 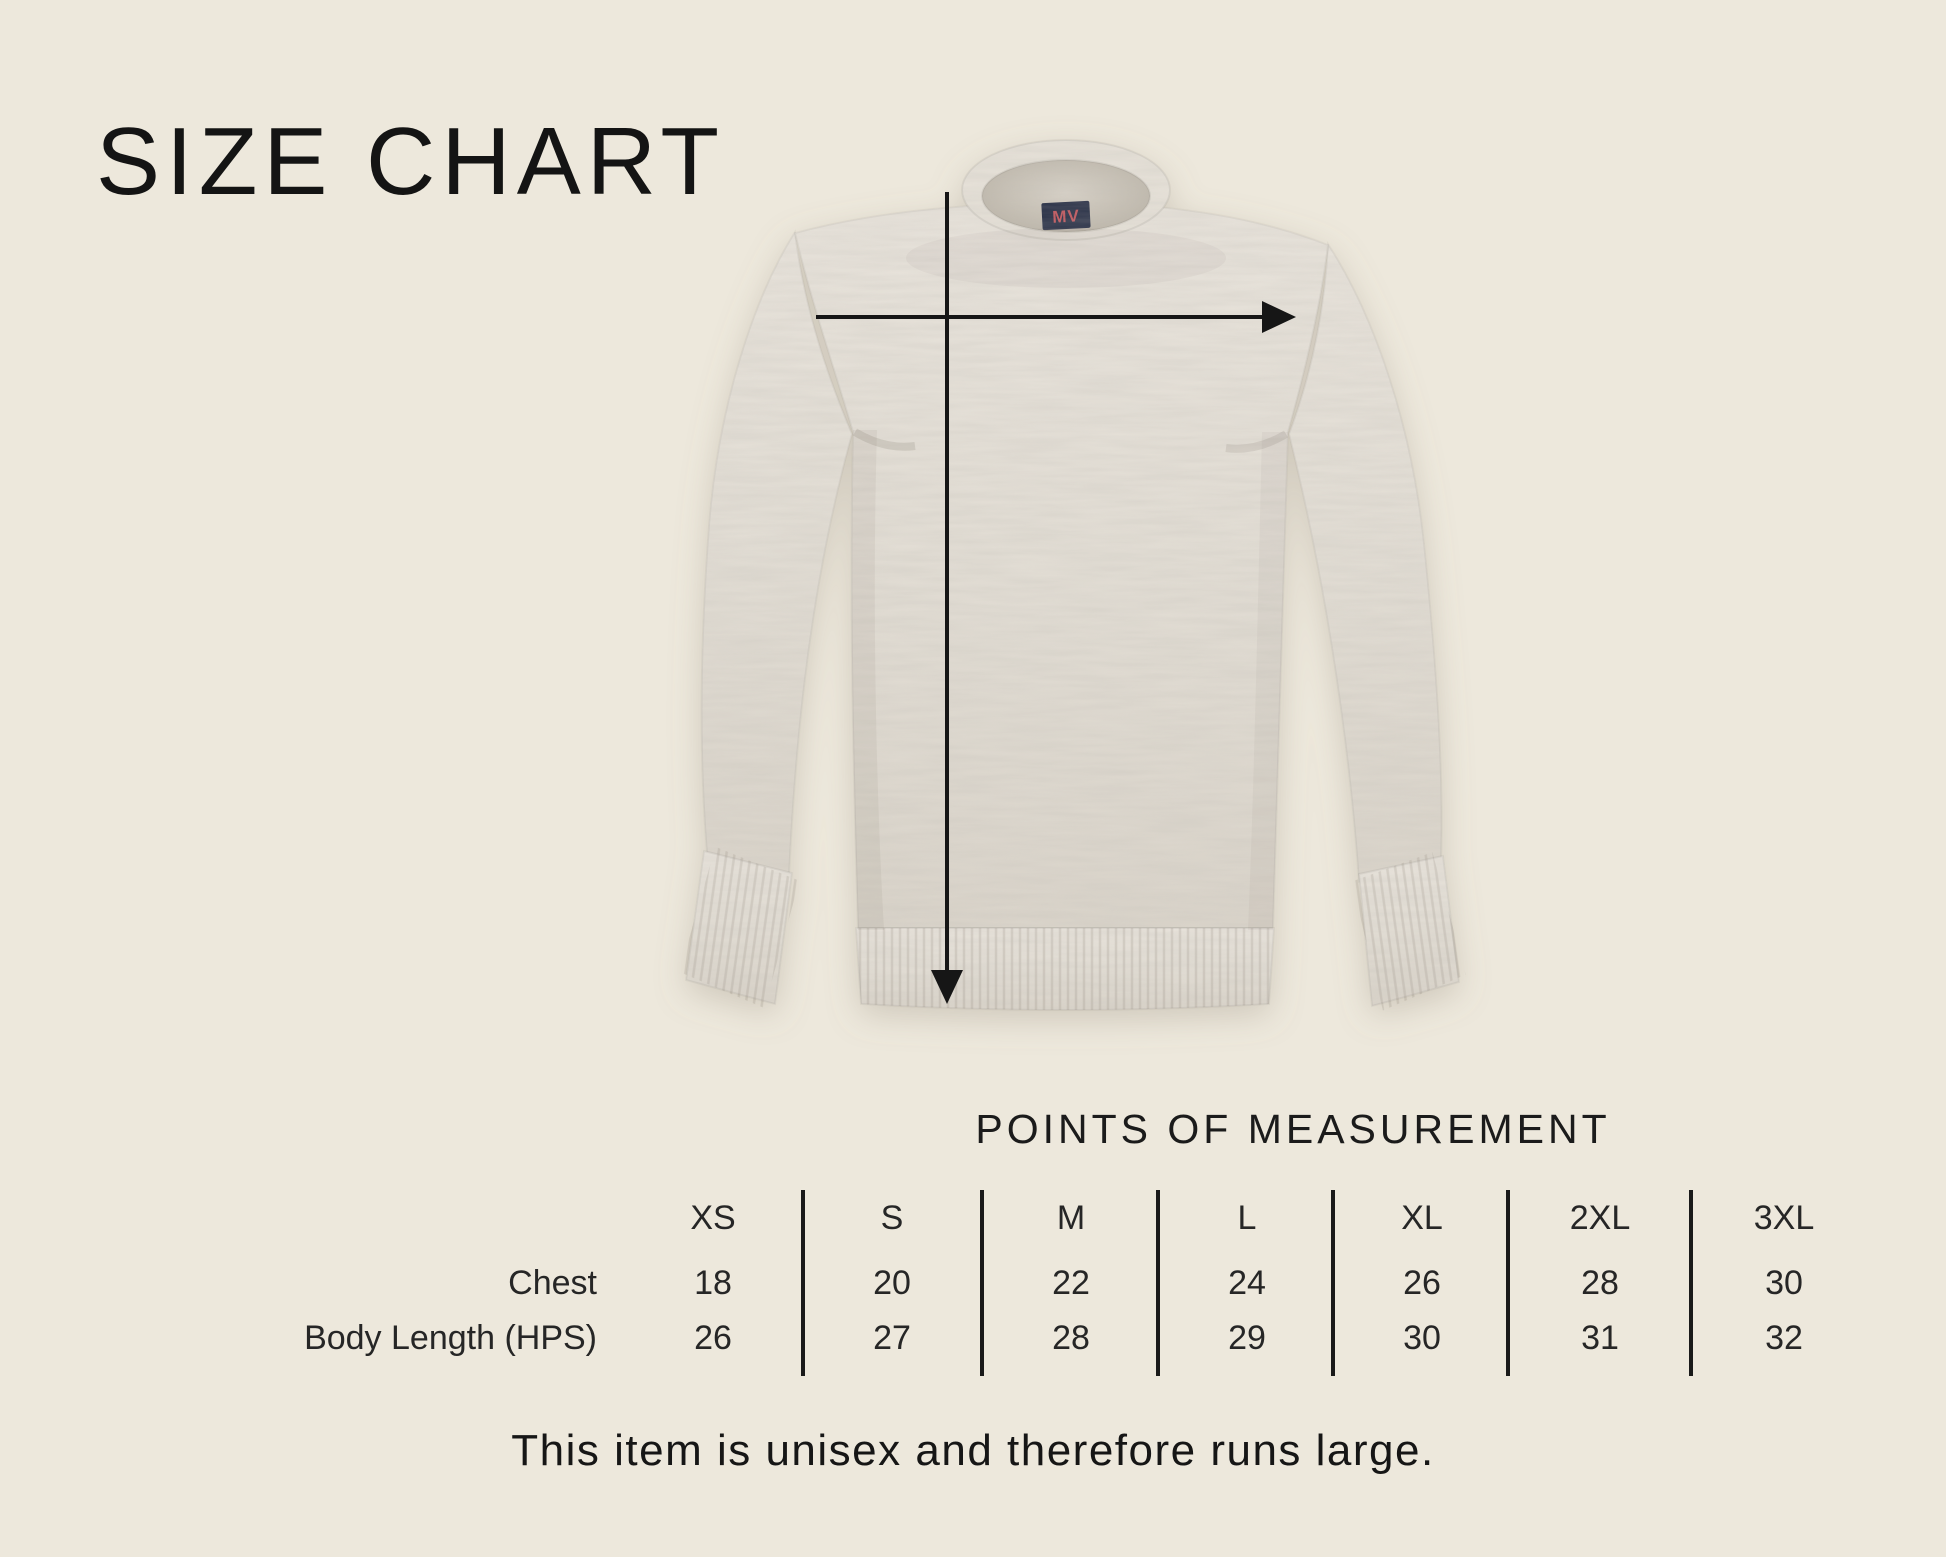 I want to click on page-title: SIZE CHART, so click(x=410, y=161).